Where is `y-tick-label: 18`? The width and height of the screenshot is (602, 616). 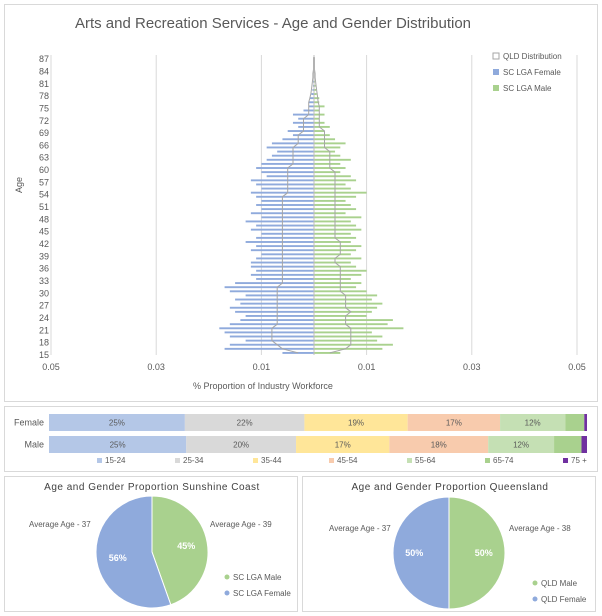 y-tick-label: 18 is located at coordinates (44, 343).